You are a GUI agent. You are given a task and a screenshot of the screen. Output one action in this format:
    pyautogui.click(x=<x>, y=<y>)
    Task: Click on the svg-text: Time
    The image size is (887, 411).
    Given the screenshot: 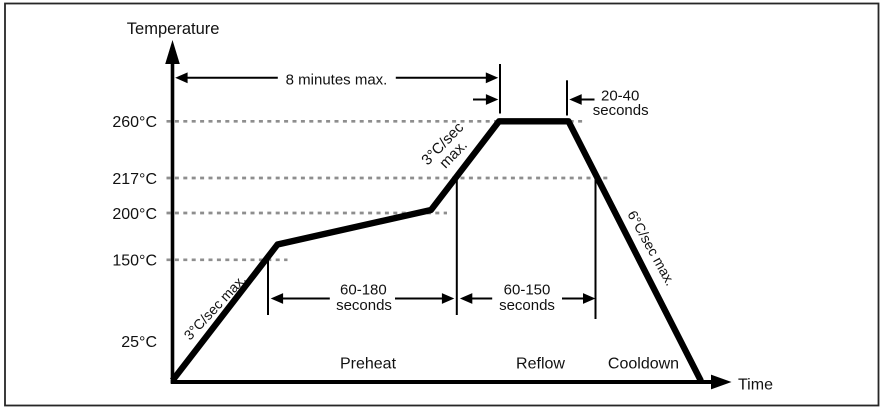 What is the action you would take?
    pyautogui.click(x=755, y=385)
    